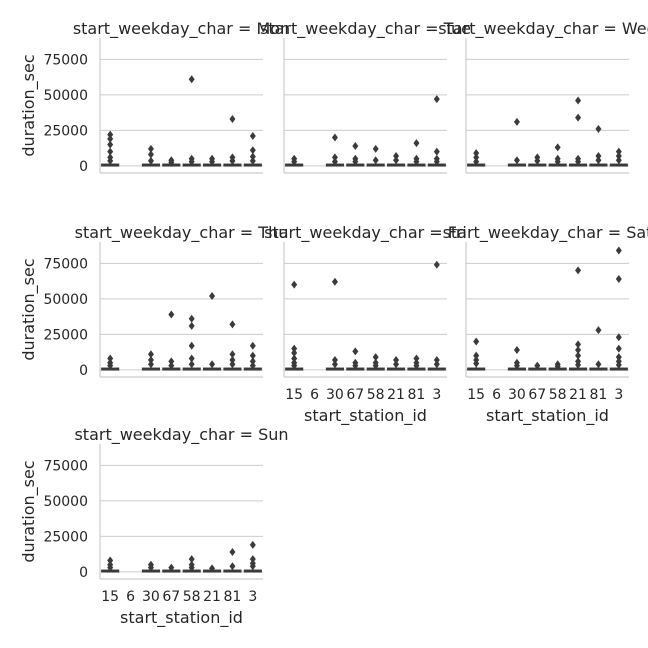  Describe the element at coordinates (476, 395) in the screenshot. I see `x-tick-label: 15` at that location.